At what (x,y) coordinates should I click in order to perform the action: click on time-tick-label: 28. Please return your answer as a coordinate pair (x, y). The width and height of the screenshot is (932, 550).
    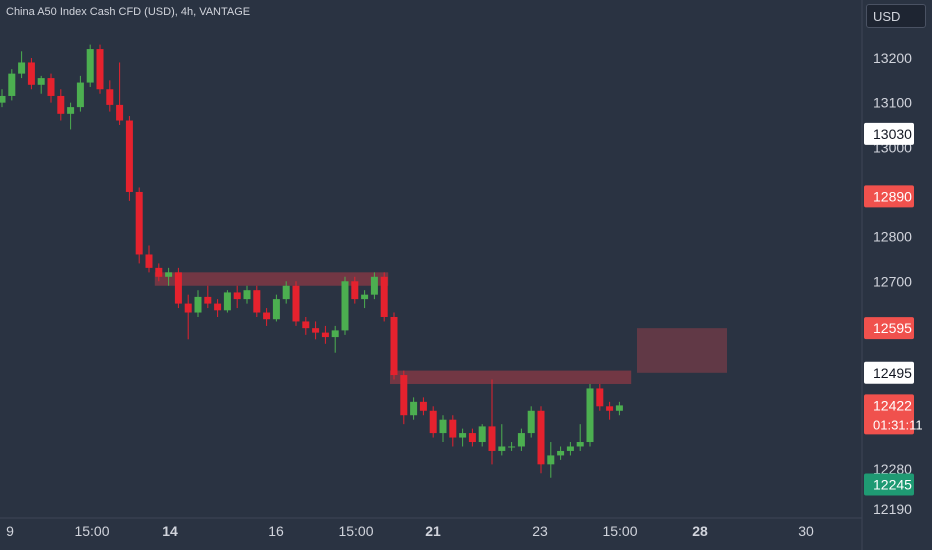
    Looking at the image, I should click on (700, 531).